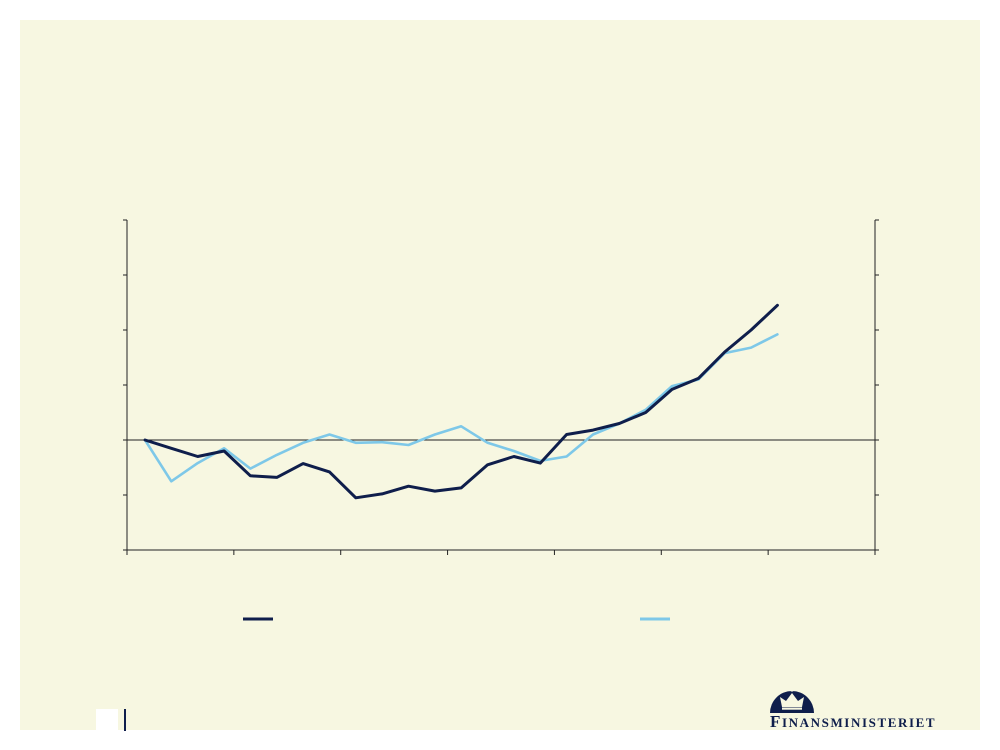 The image size is (1000, 750). What do you see at coordinates (859, 722) in the screenshot?
I see `wordmark-rest: INANSMINISTERIET` at bounding box center [859, 722].